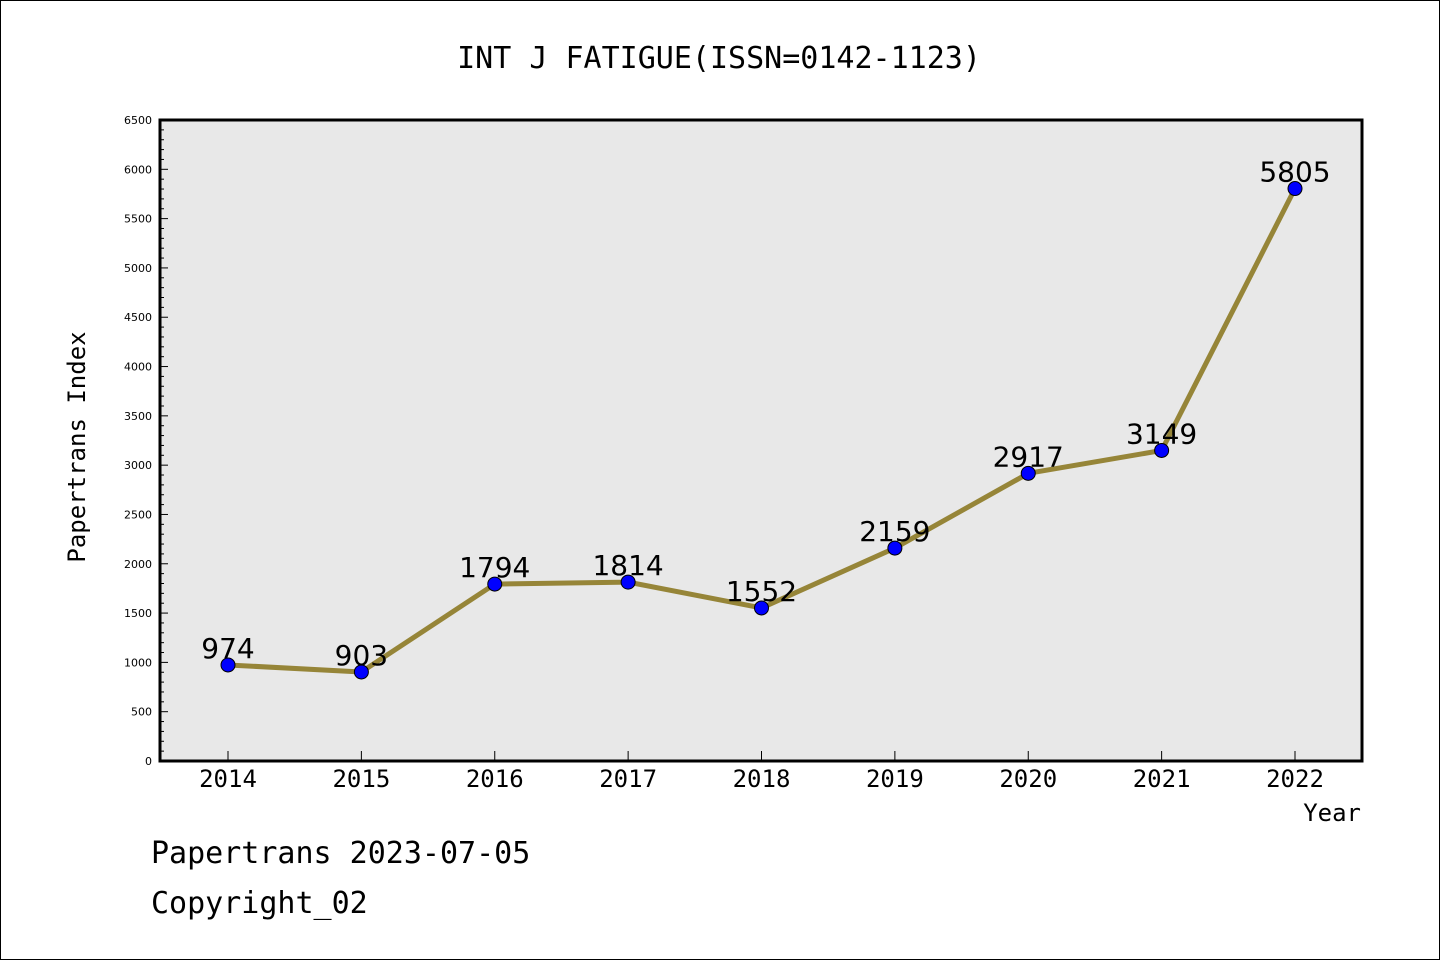 The image size is (1440, 960). What do you see at coordinates (1295, 779) in the screenshot?
I see `x-tick-label: 2022` at bounding box center [1295, 779].